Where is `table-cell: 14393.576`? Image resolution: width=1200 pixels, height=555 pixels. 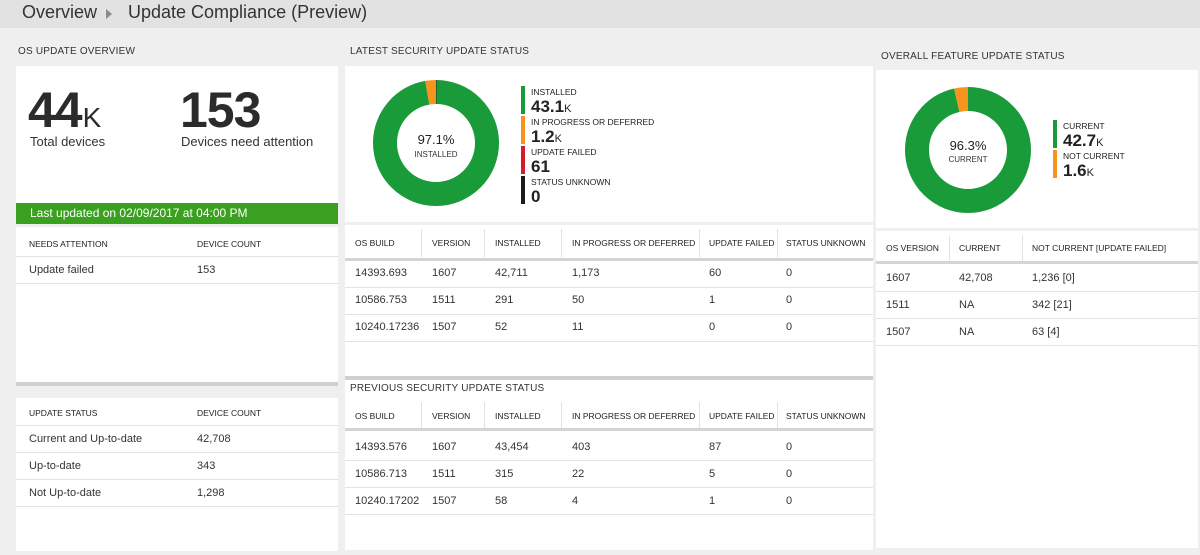
table-cell: 14393.576 is located at coordinates (381, 447).